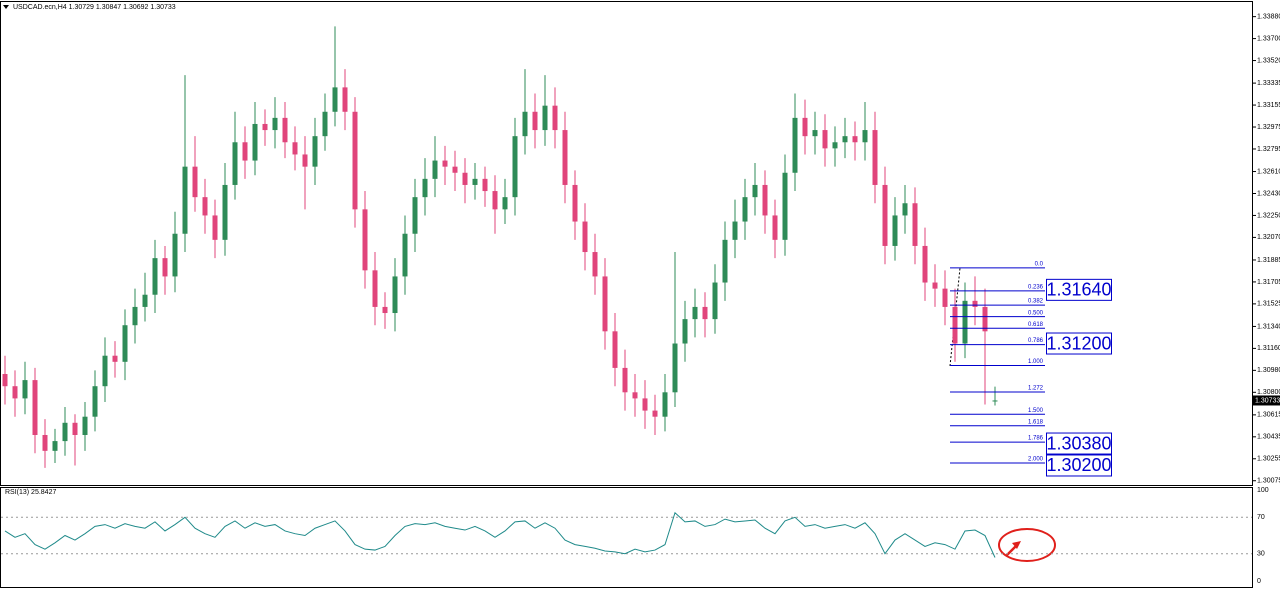  Describe the element at coordinates (1259, 581) in the screenshot. I see `y-tick-label: 0` at that location.